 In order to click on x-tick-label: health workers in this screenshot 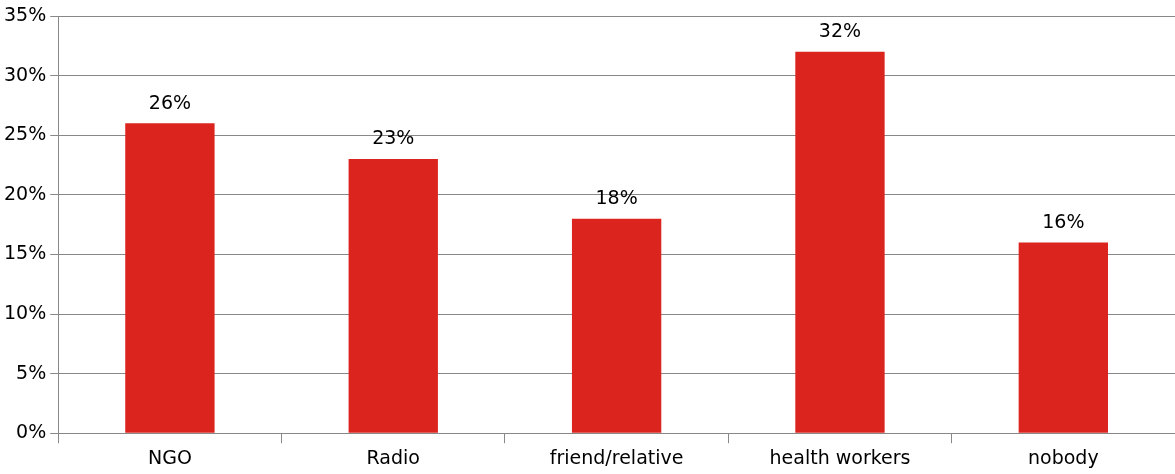, I will do `click(840, 456)`.